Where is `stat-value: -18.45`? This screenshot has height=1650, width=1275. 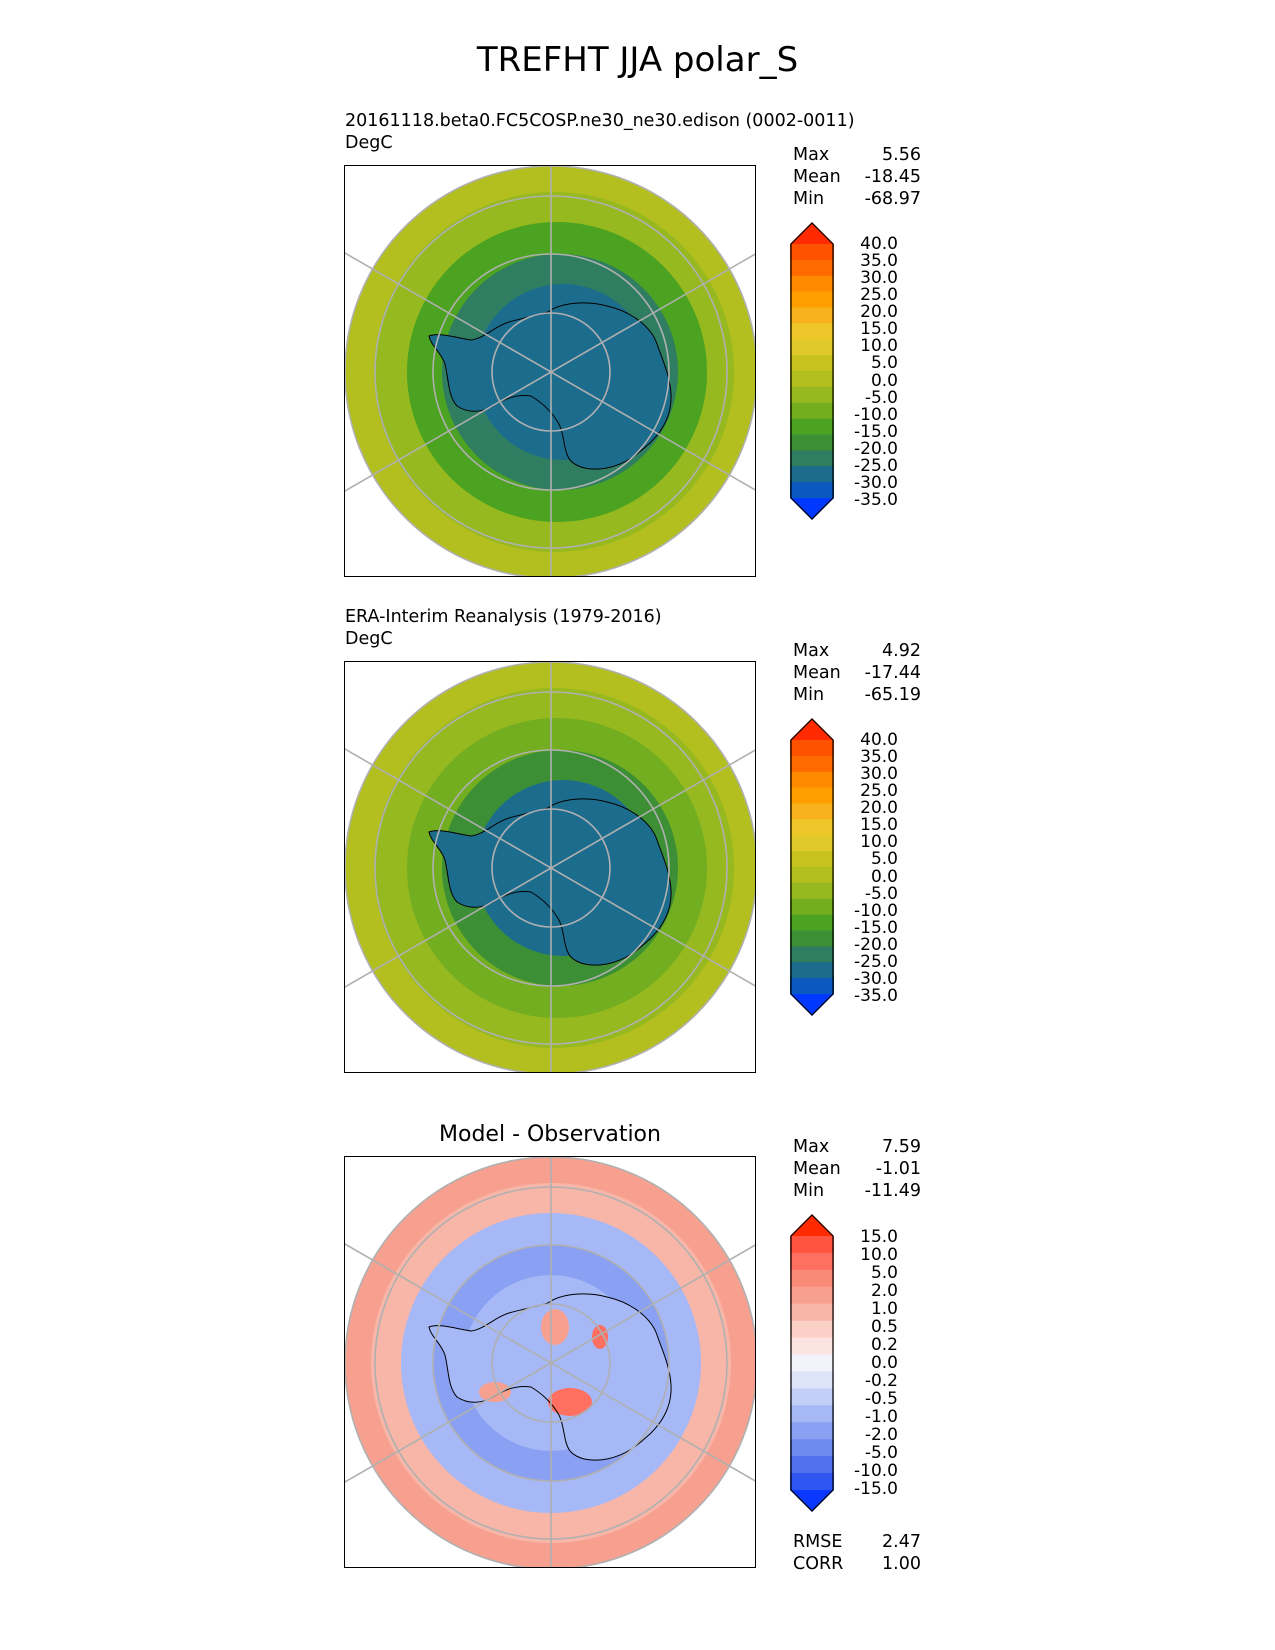 stat-value: -18.45 is located at coordinates (892, 177).